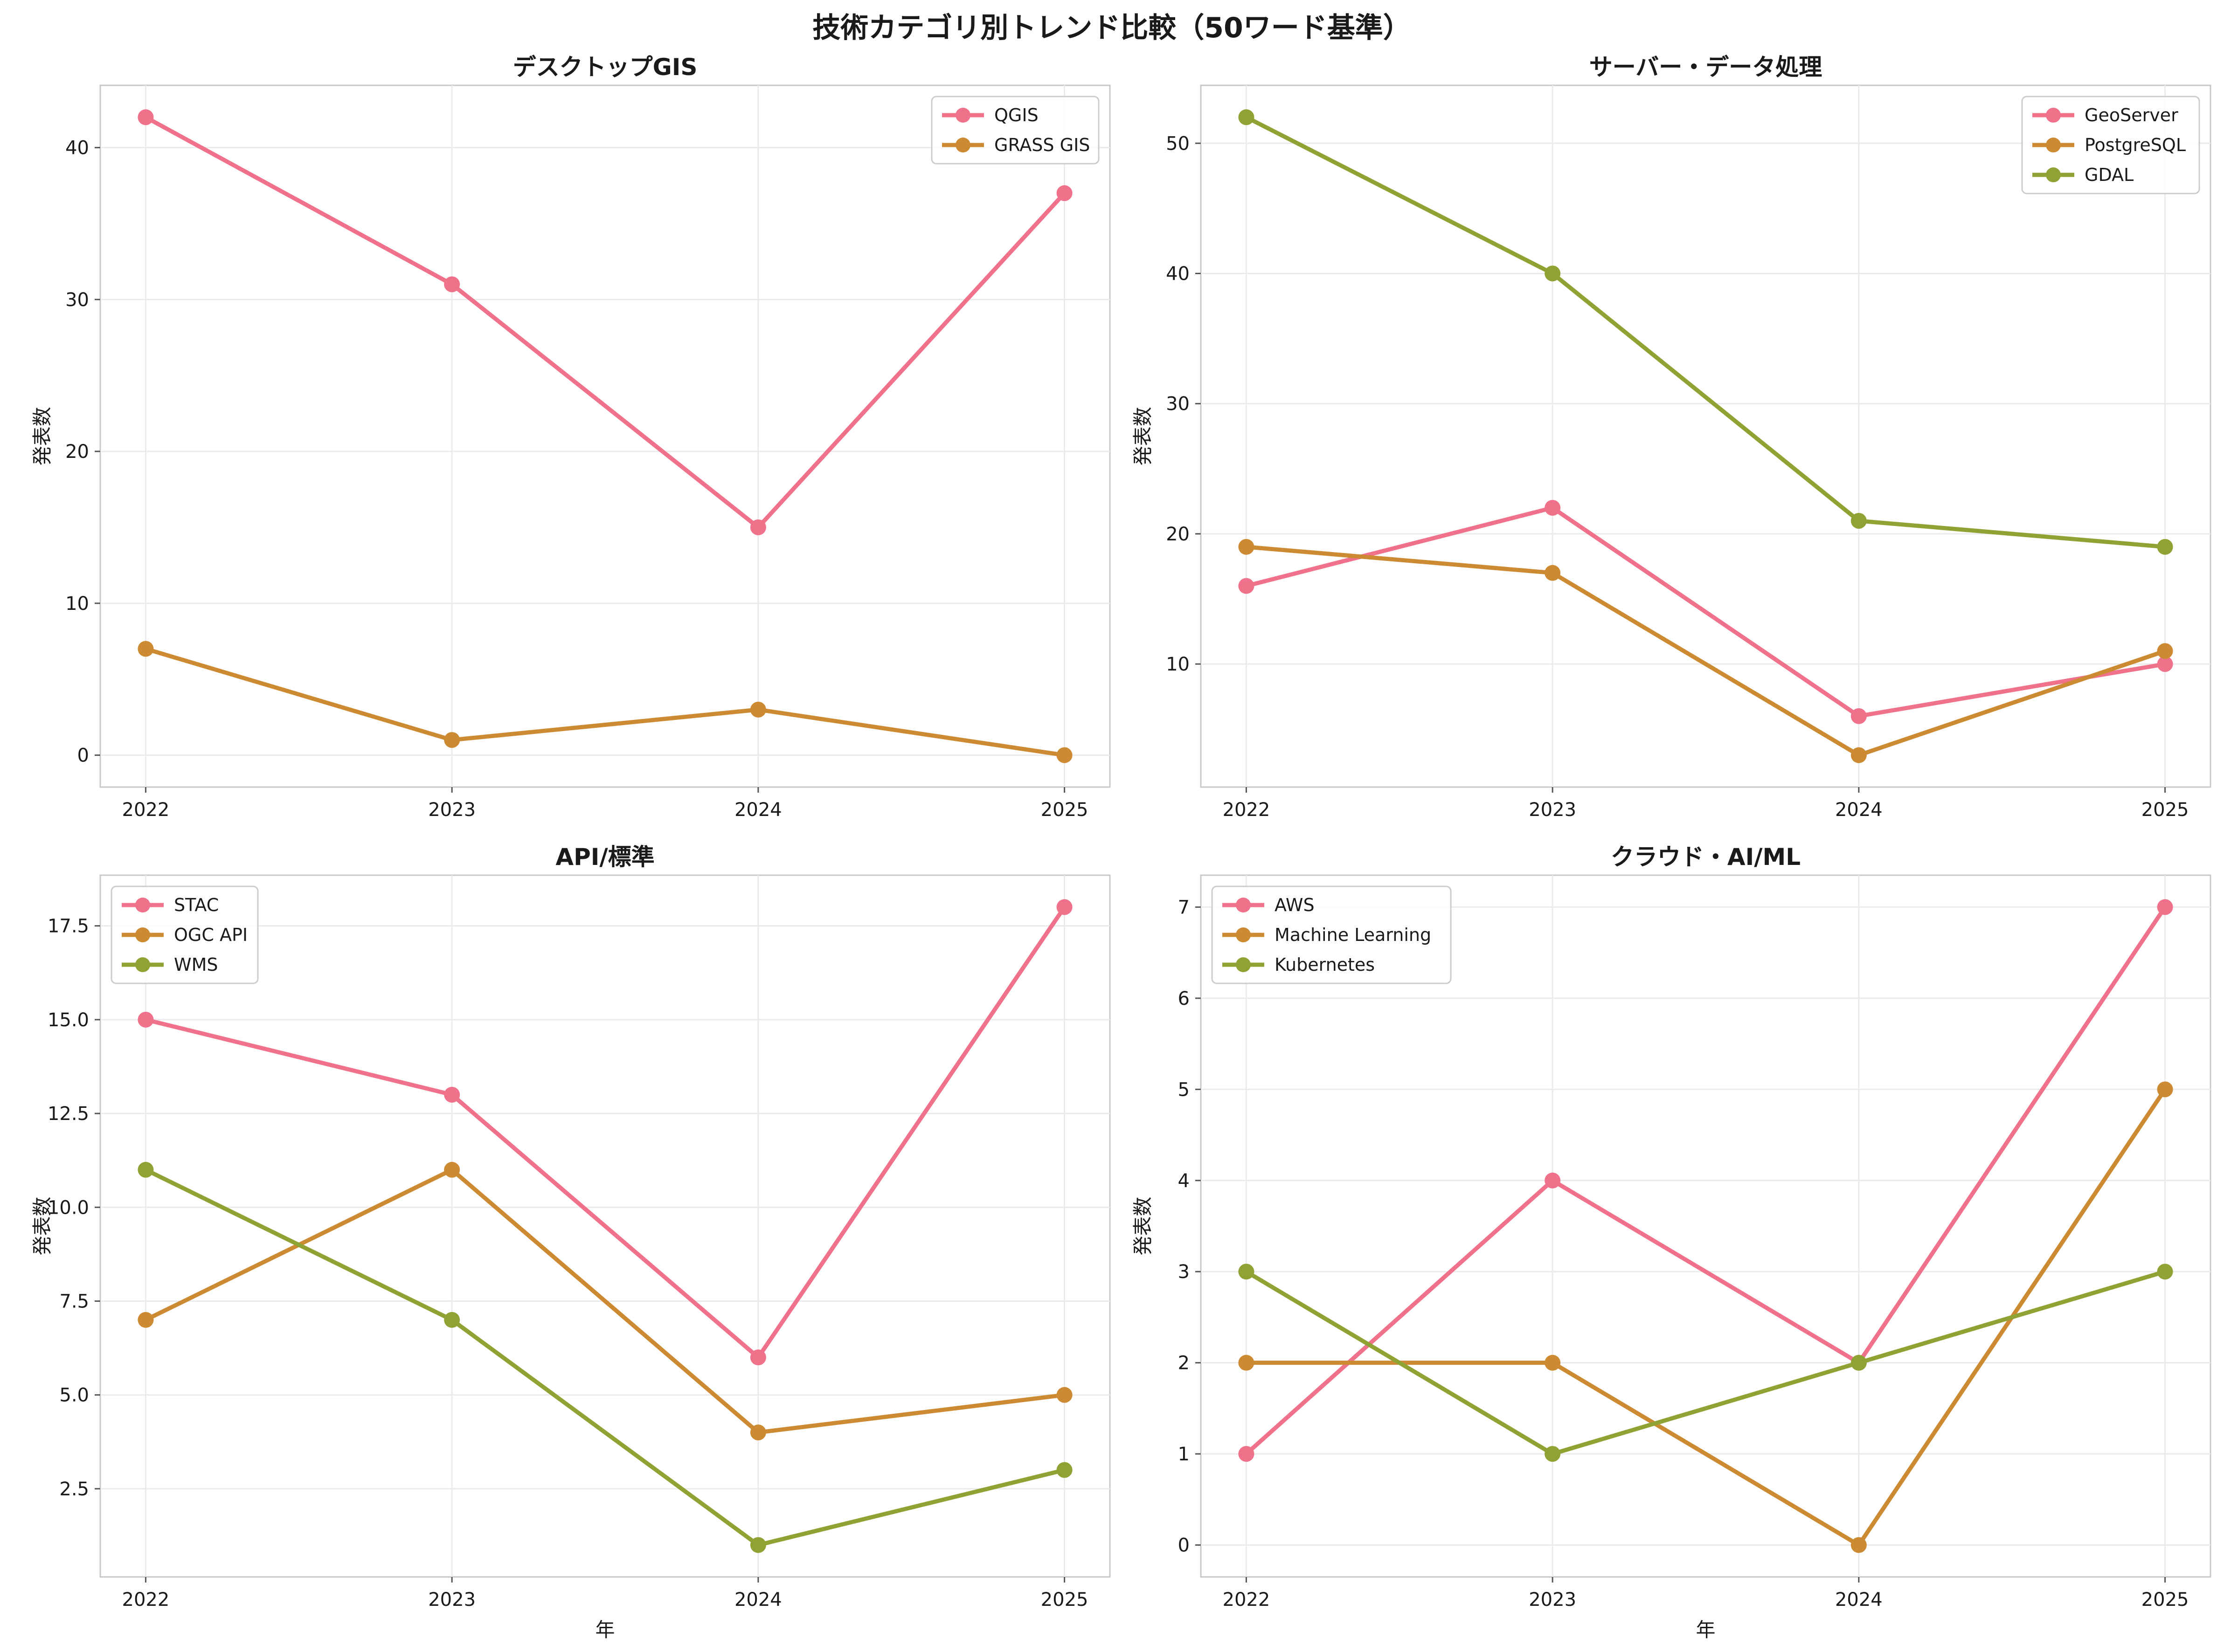 This screenshot has width=2224, height=1652. Describe the element at coordinates (211, 935) in the screenshot. I see `legend-label: OGC API` at that location.